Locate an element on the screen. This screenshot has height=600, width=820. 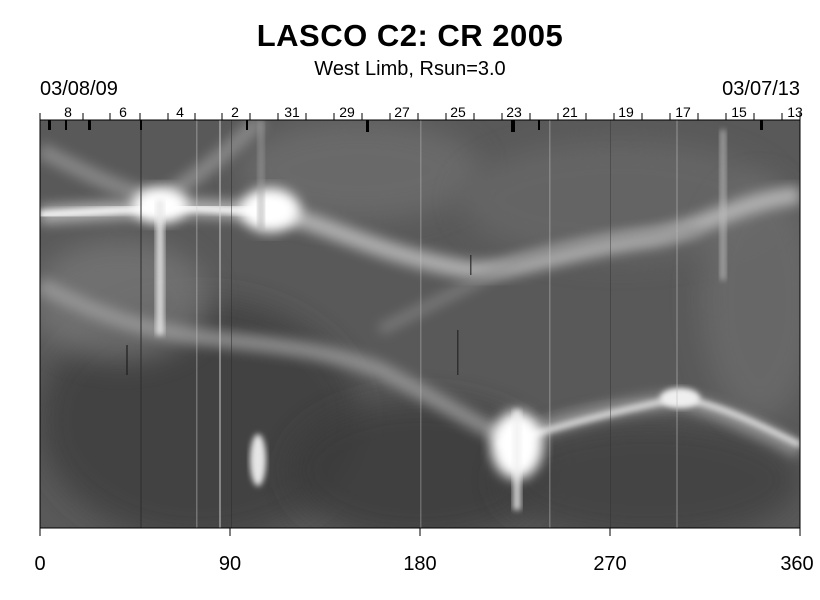
top-tick-label: 19 is located at coordinates (626, 112).